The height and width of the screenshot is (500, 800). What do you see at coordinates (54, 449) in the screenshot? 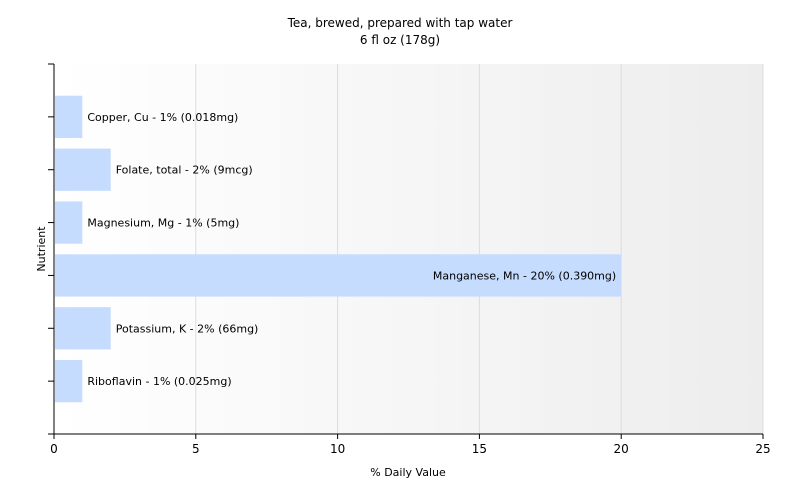
I see `x-tick-label: 0` at bounding box center [54, 449].